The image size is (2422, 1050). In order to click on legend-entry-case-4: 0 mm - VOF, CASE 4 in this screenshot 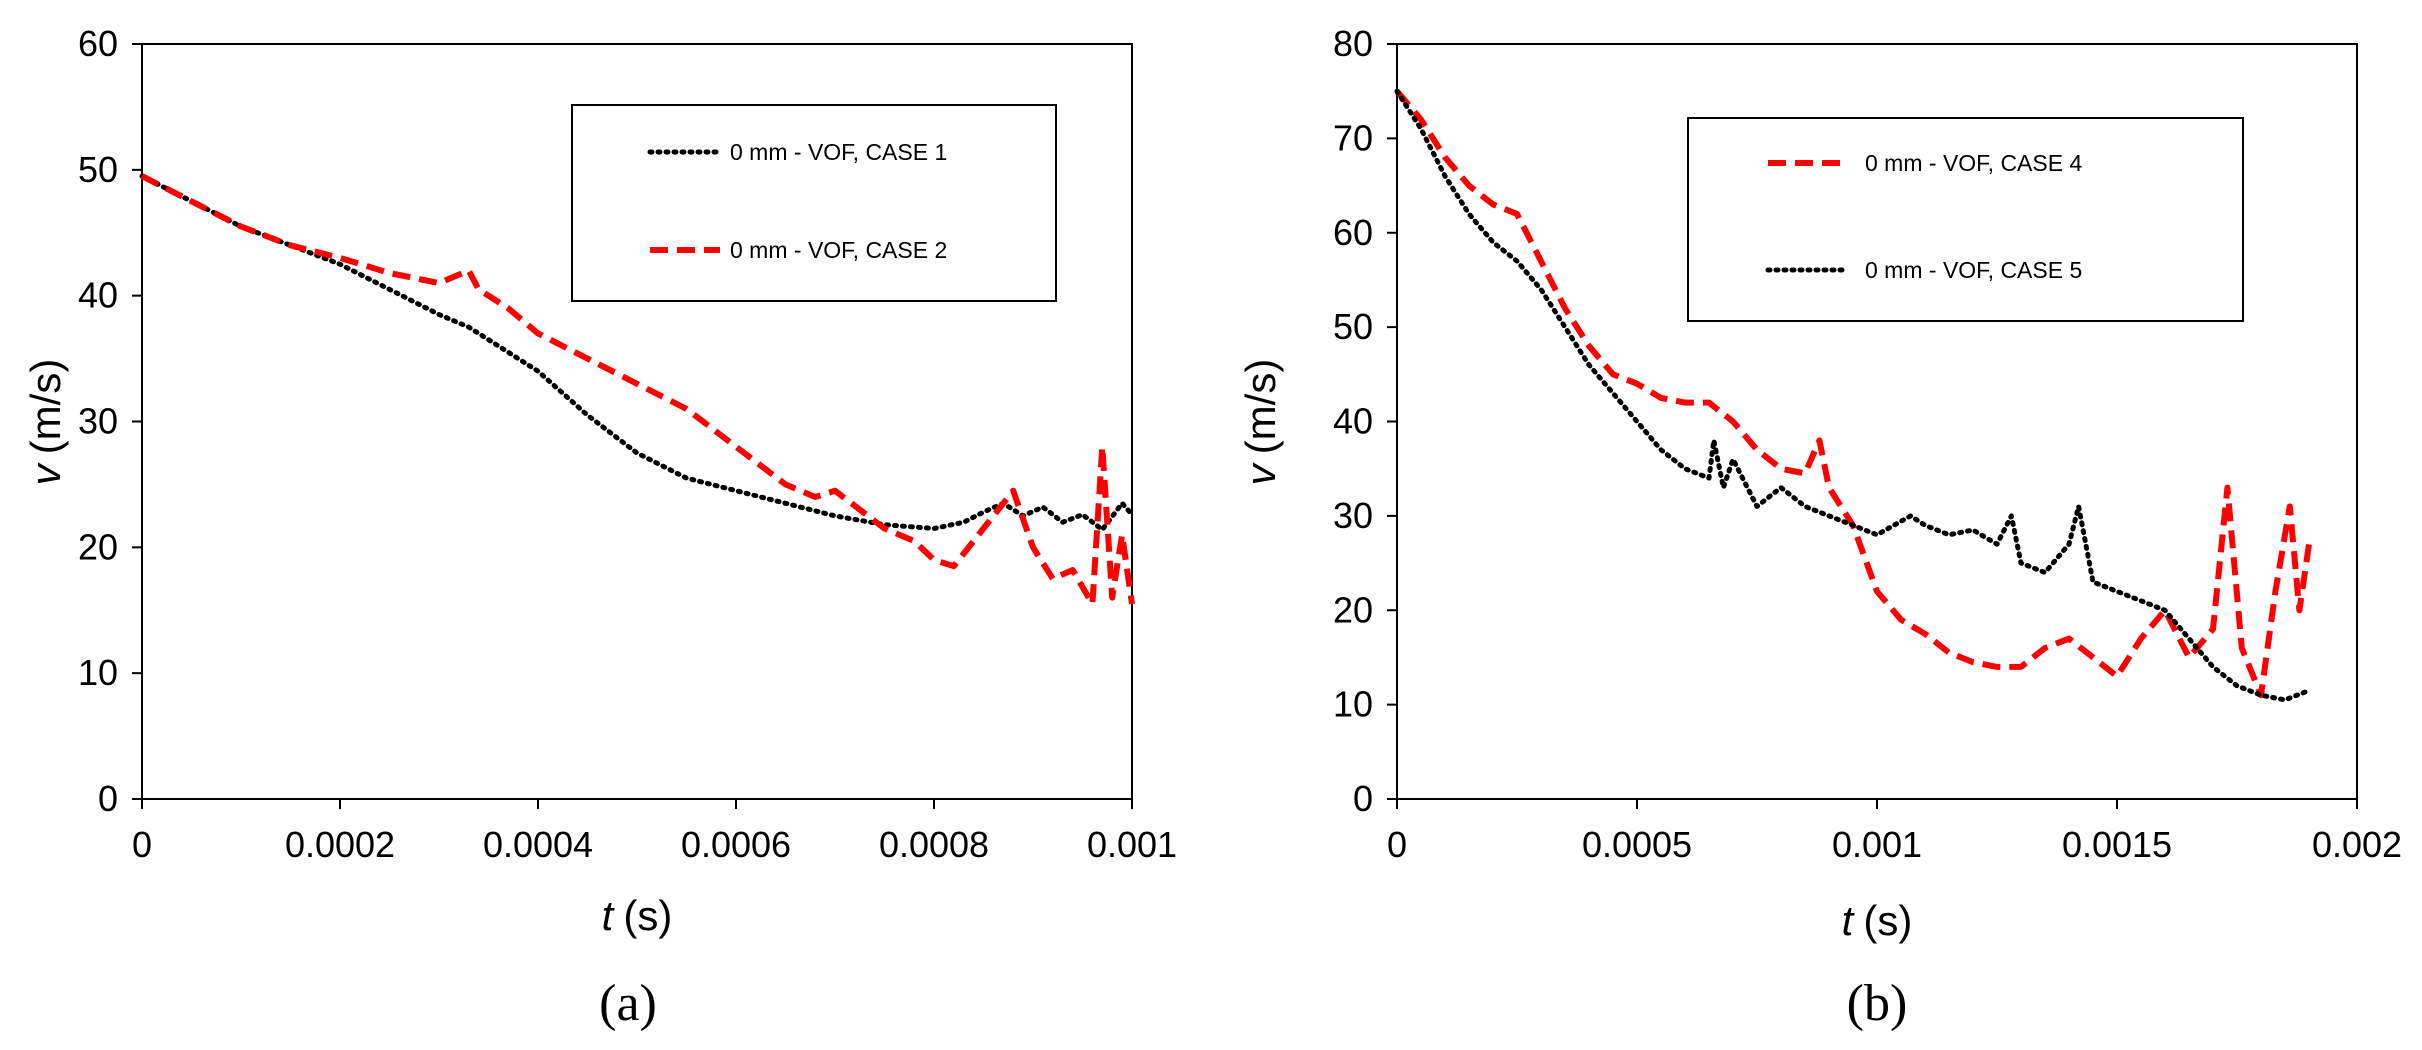, I will do `click(1973, 163)`.